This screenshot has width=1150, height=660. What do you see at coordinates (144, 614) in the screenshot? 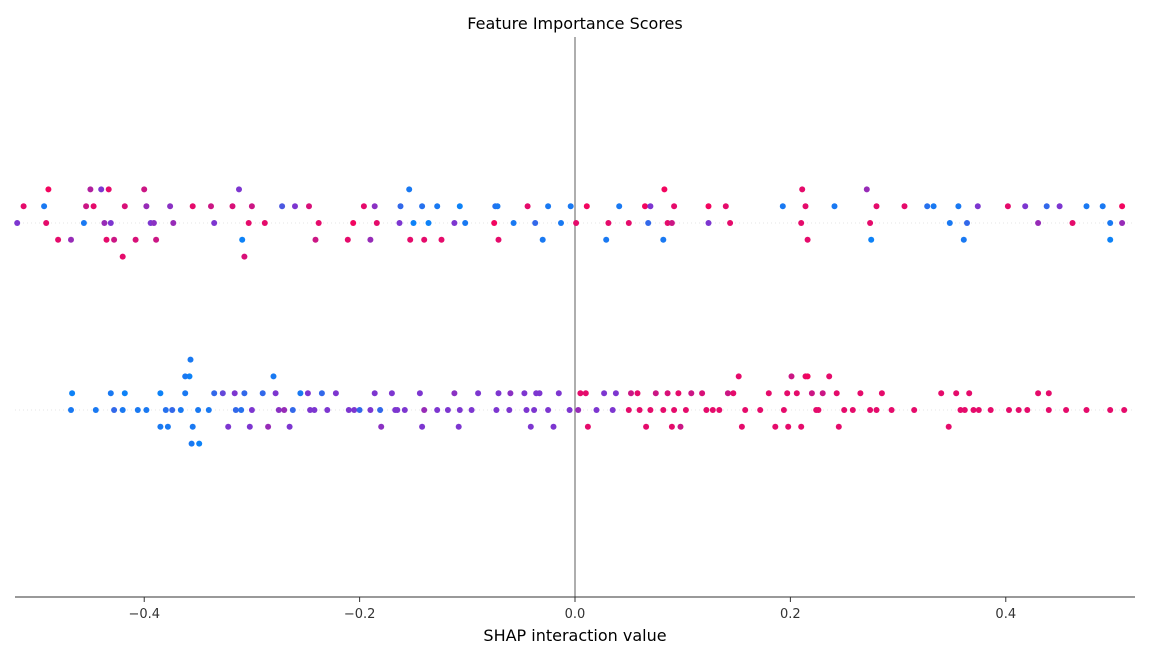
I see `x-tick-label: −0.4` at bounding box center [144, 614].